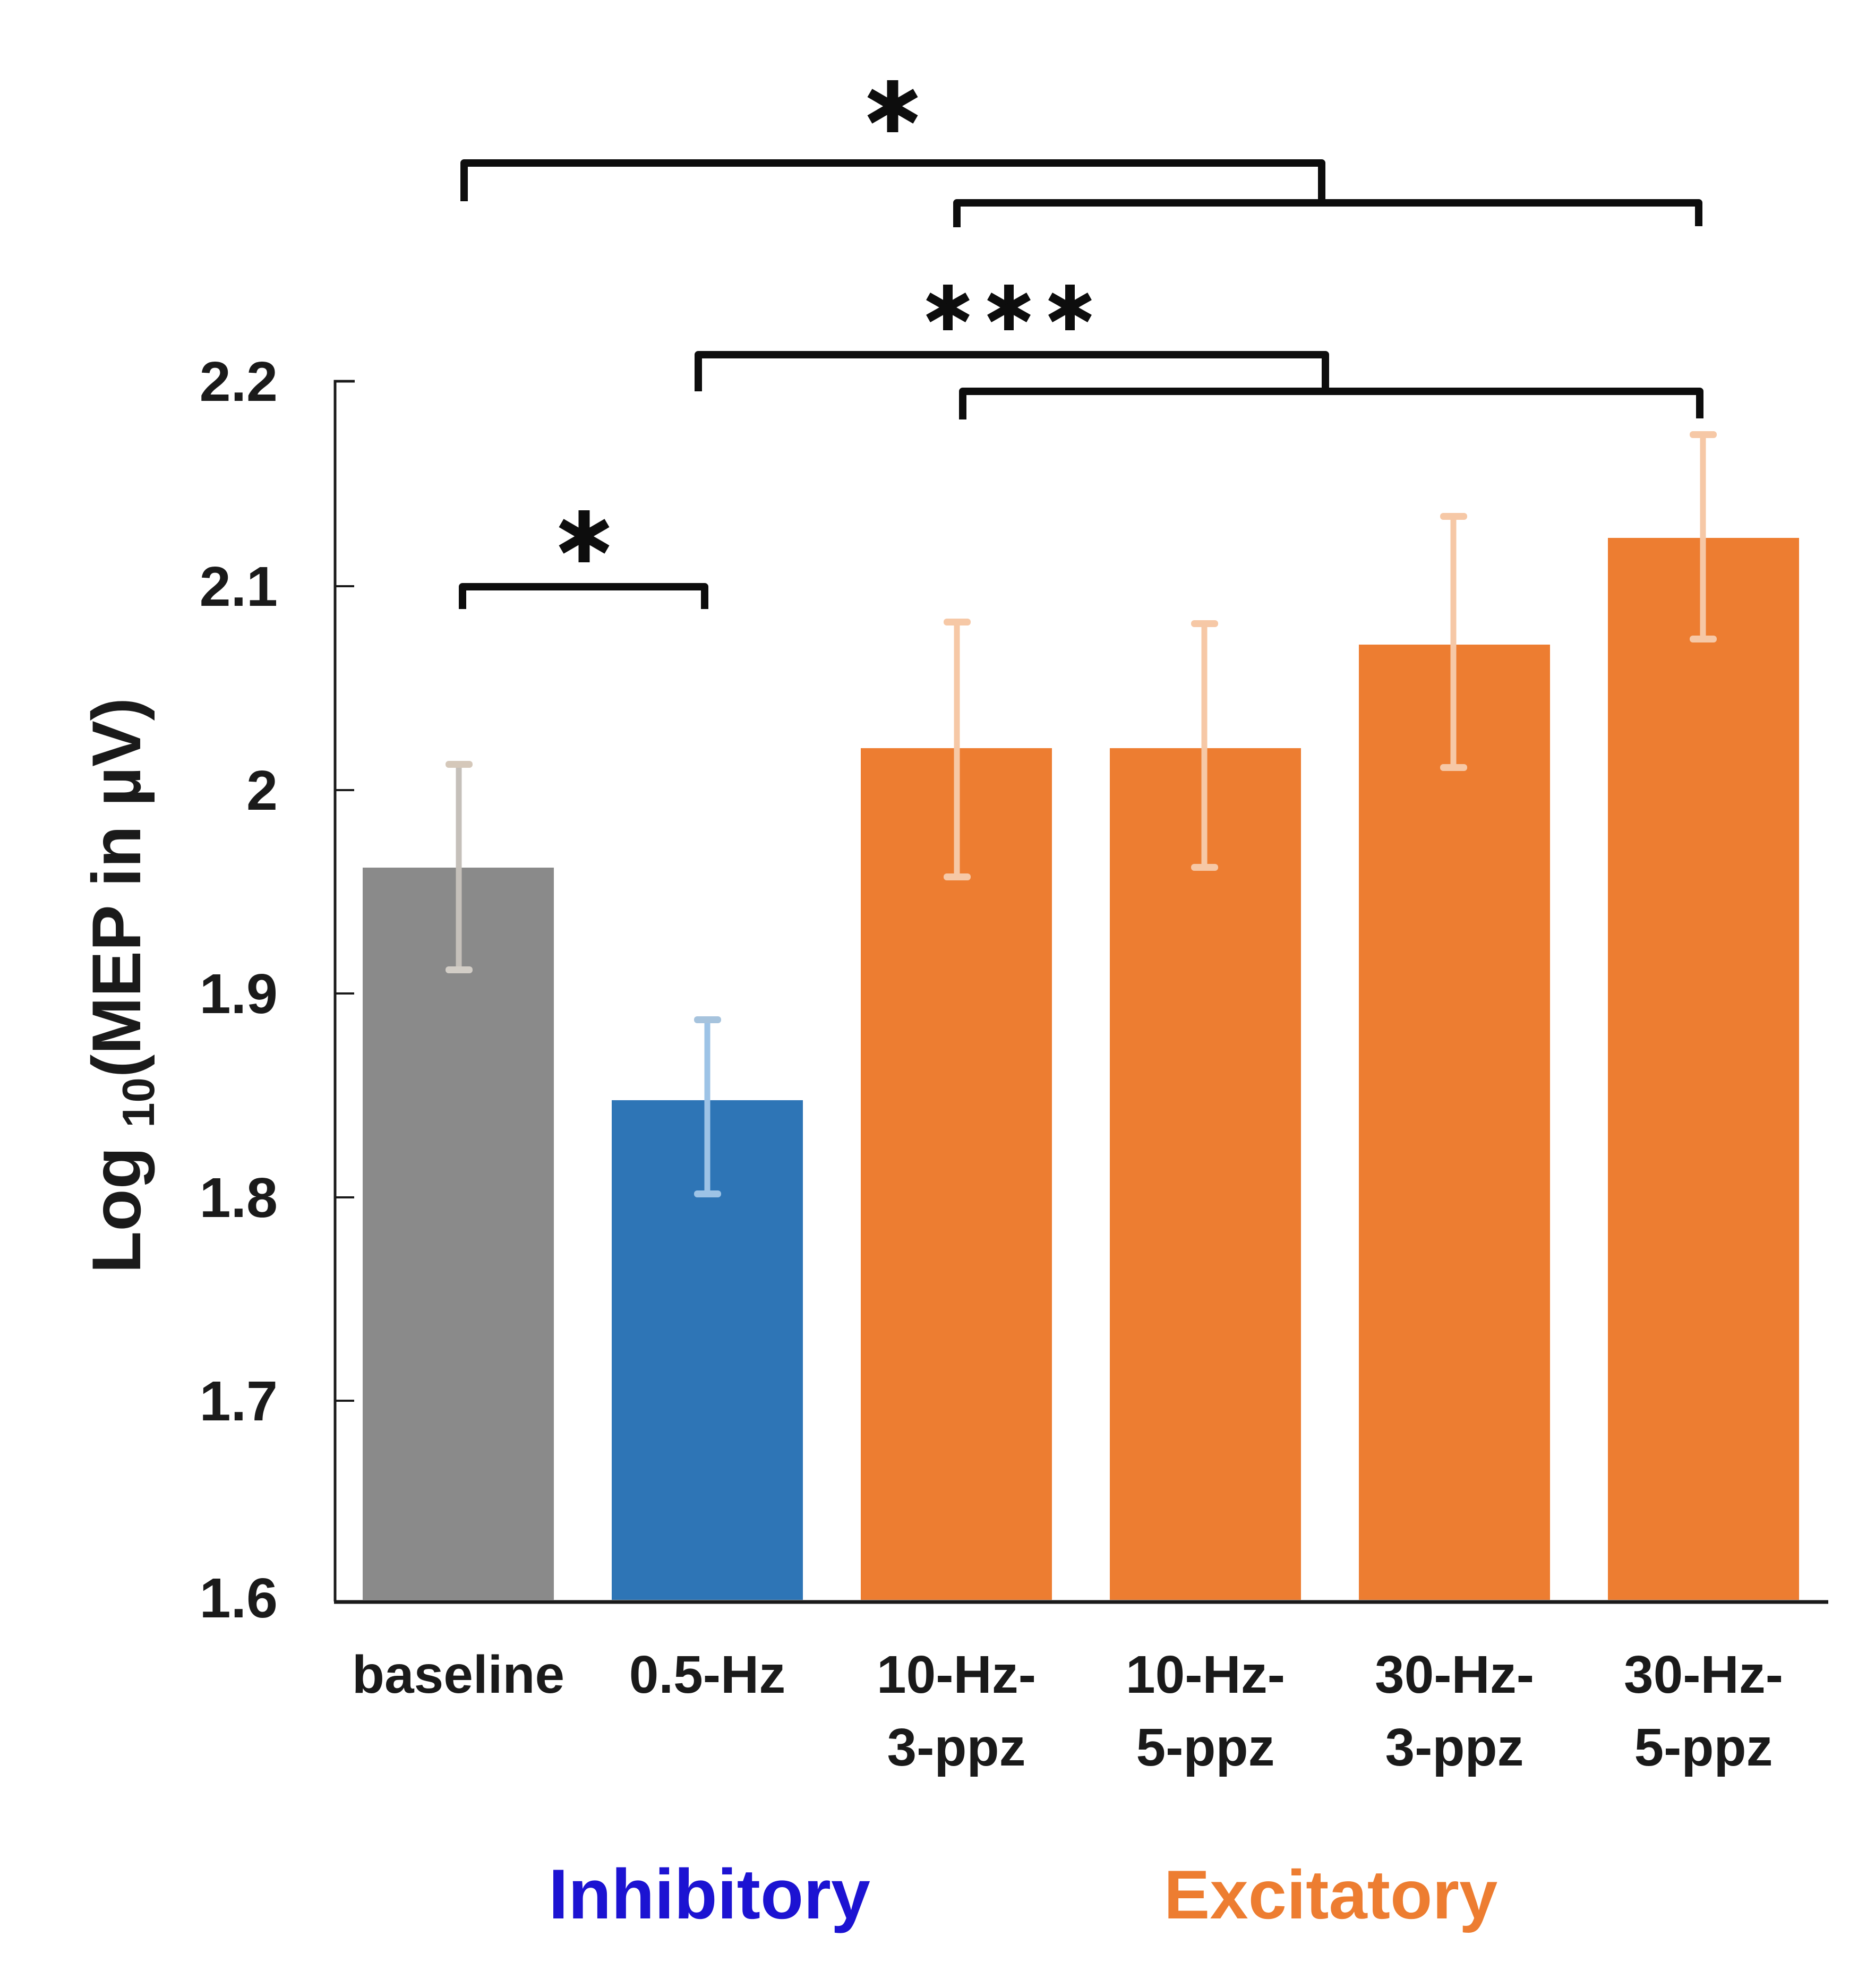  Describe the element at coordinates (262, 790) in the screenshot. I see `svg-text: 2` at that location.